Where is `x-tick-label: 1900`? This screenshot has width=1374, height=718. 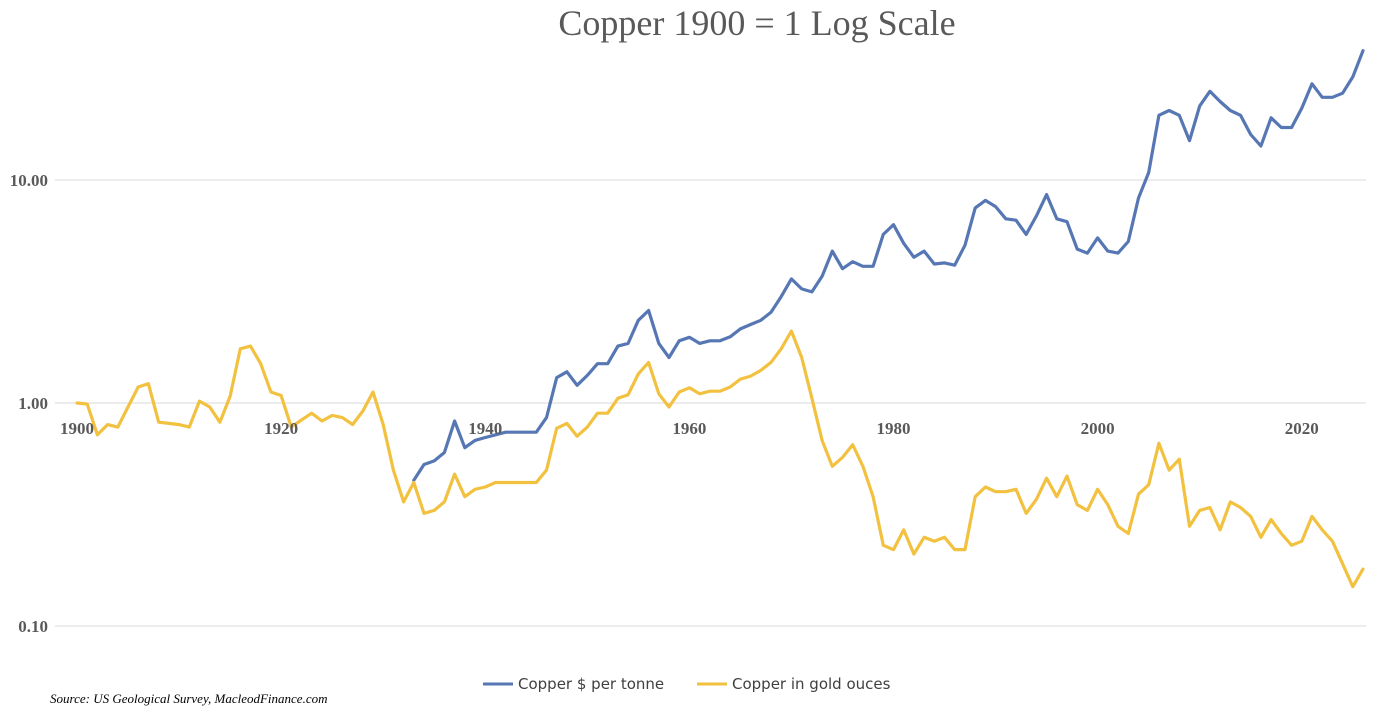
x-tick-label: 1900 is located at coordinates (77, 428).